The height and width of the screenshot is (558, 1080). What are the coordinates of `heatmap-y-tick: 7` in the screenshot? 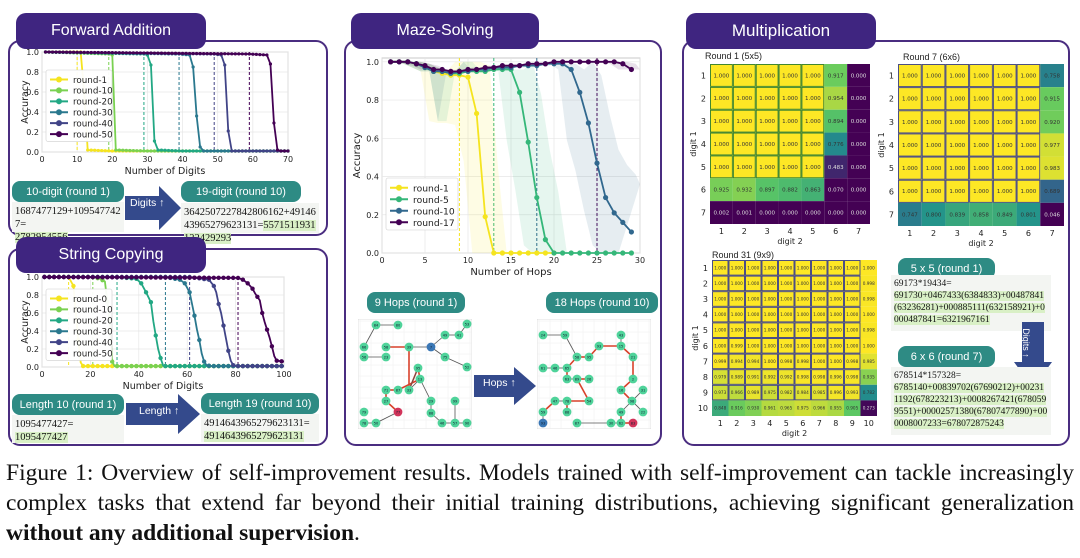 It's located at (891, 214).